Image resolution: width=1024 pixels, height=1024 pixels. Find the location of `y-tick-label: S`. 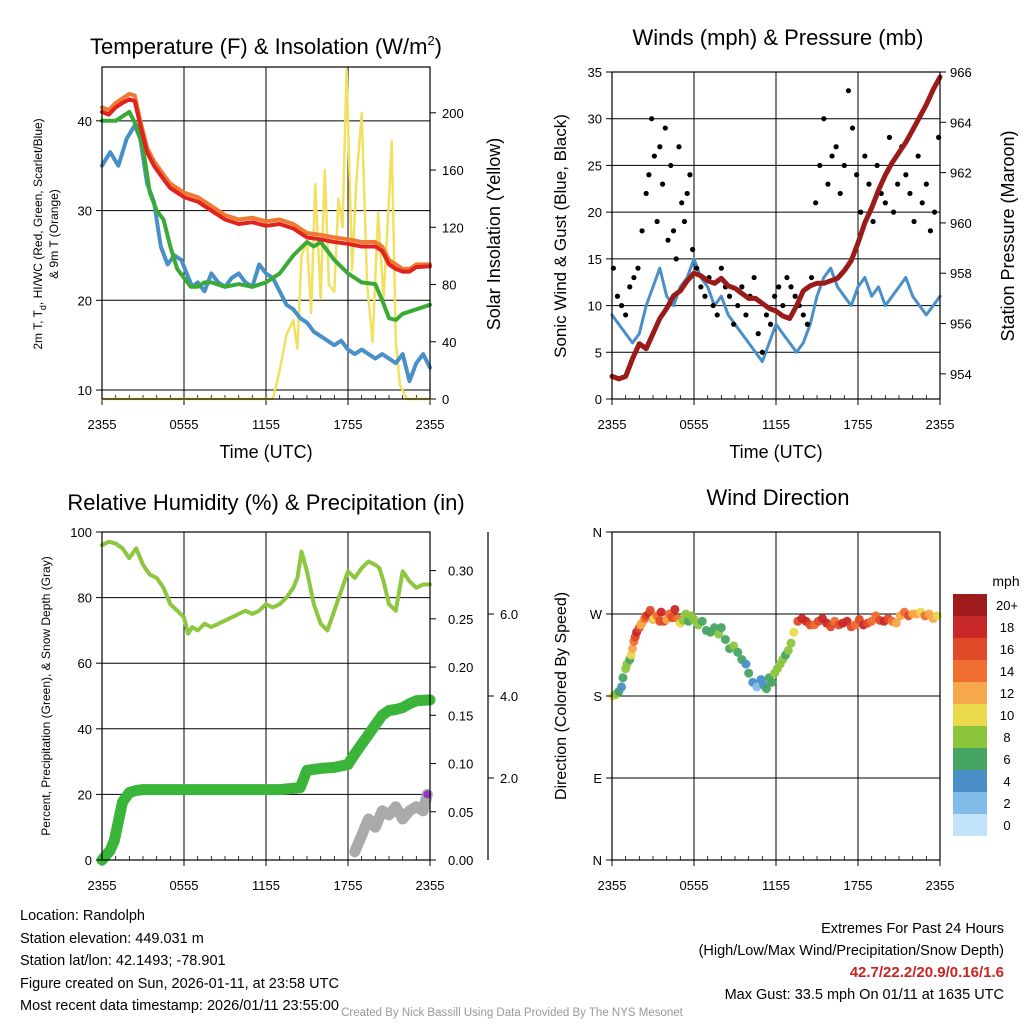

y-tick-label: S is located at coordinates (597, 696).